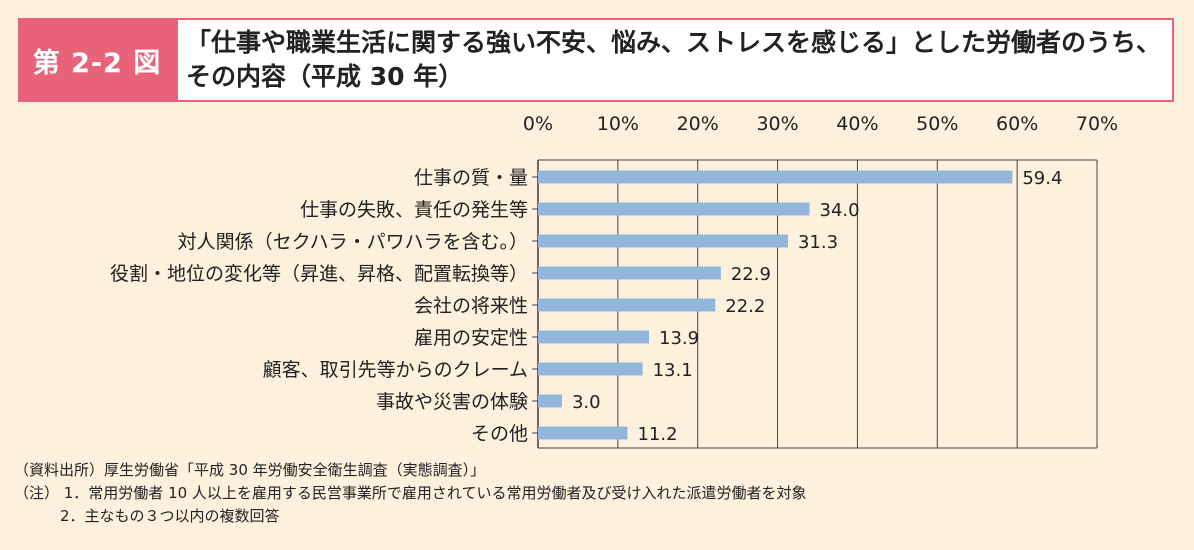  I want to click on x-tick-label: 10%, so click(618, 124).